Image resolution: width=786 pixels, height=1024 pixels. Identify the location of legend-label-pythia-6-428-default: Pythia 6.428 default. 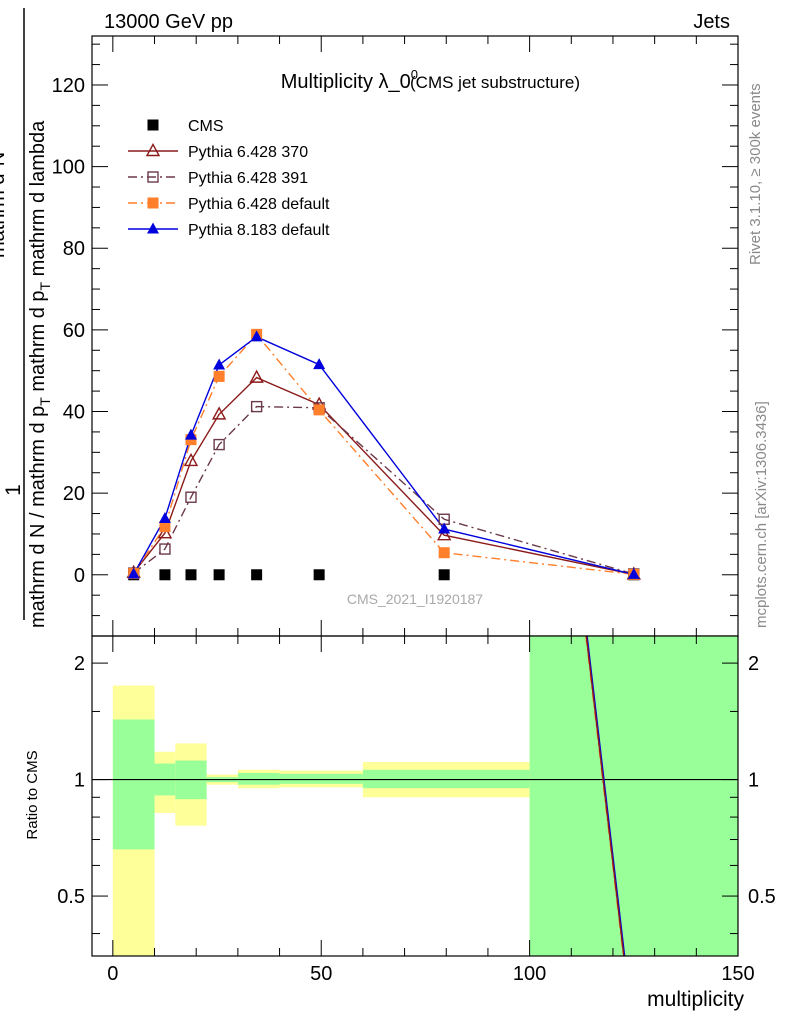
(259, 204).